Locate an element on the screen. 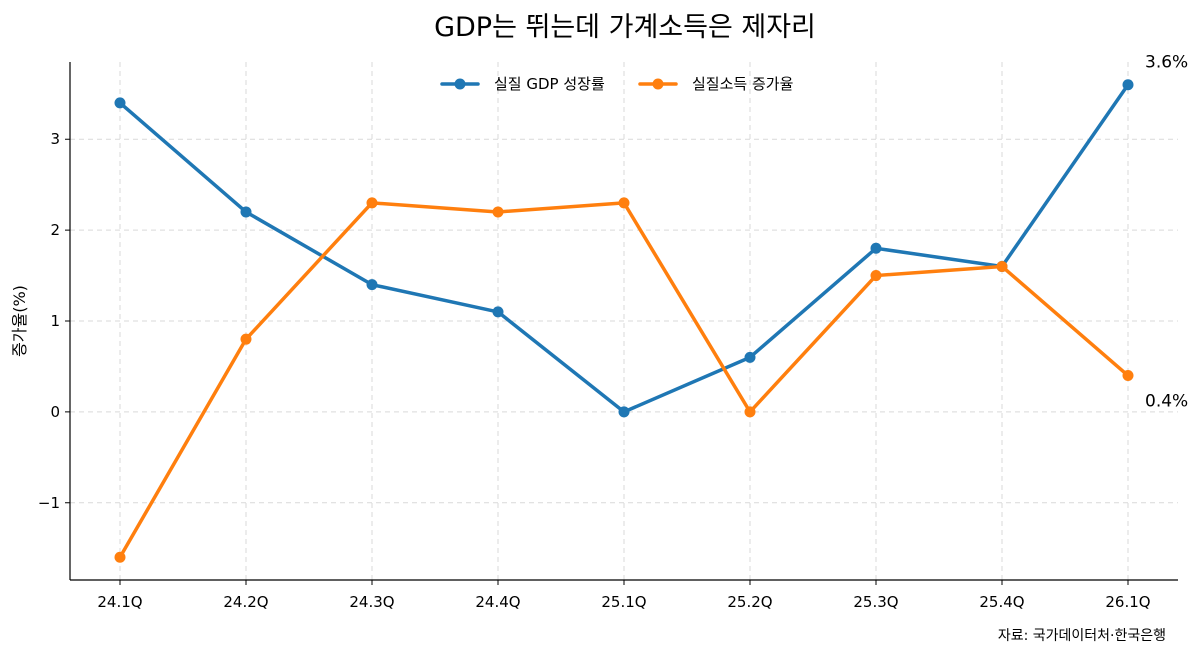 The height and width of the screenshot is (663, 1200). x-tick-label: 25.4Q is located at coordinates (1001, 602).